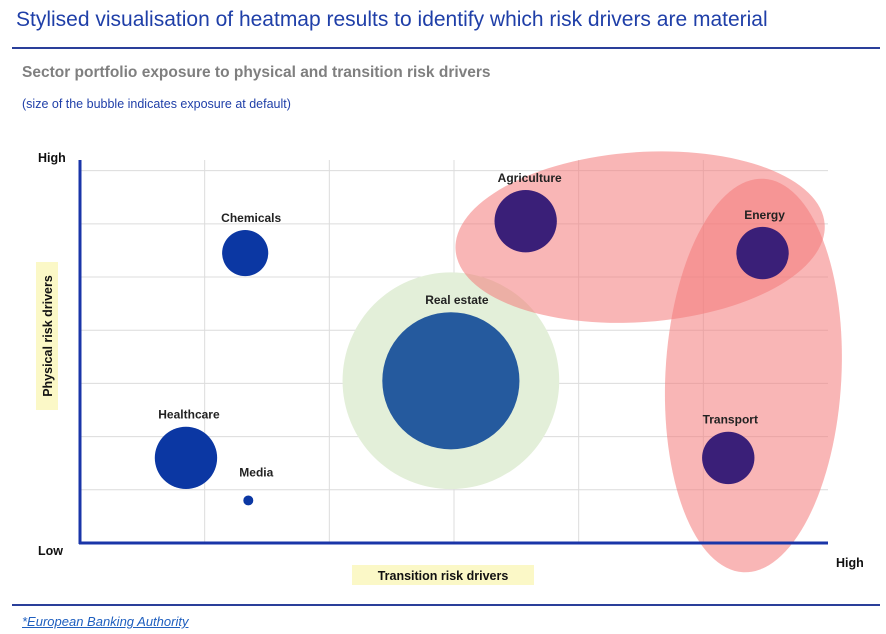 This screenshot has width=886, height=634. I want to click on real-estate-bubble, so click(451, 381).